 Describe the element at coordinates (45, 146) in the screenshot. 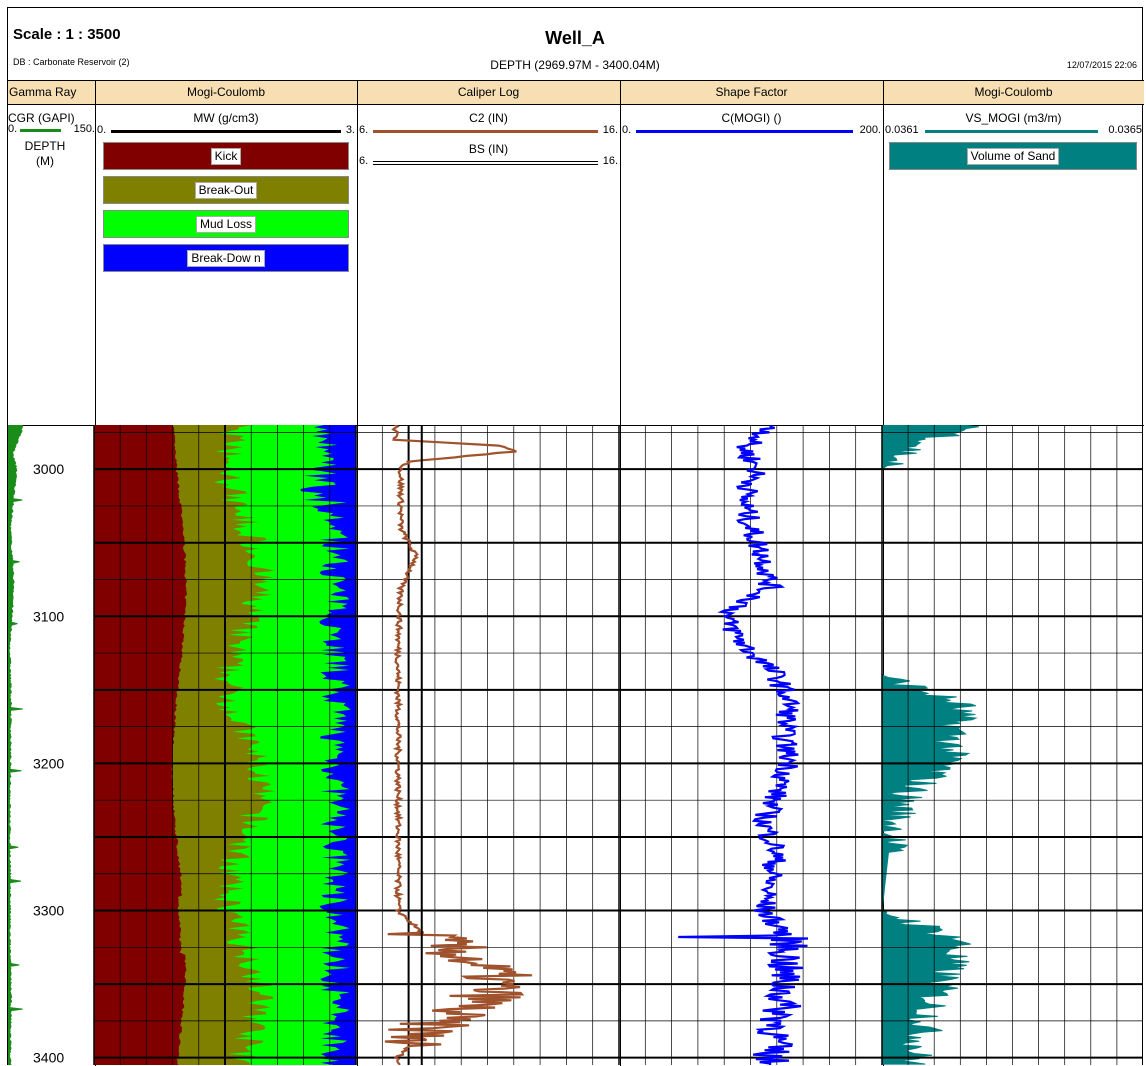

I see `depth-label: DEPTH` at that location.